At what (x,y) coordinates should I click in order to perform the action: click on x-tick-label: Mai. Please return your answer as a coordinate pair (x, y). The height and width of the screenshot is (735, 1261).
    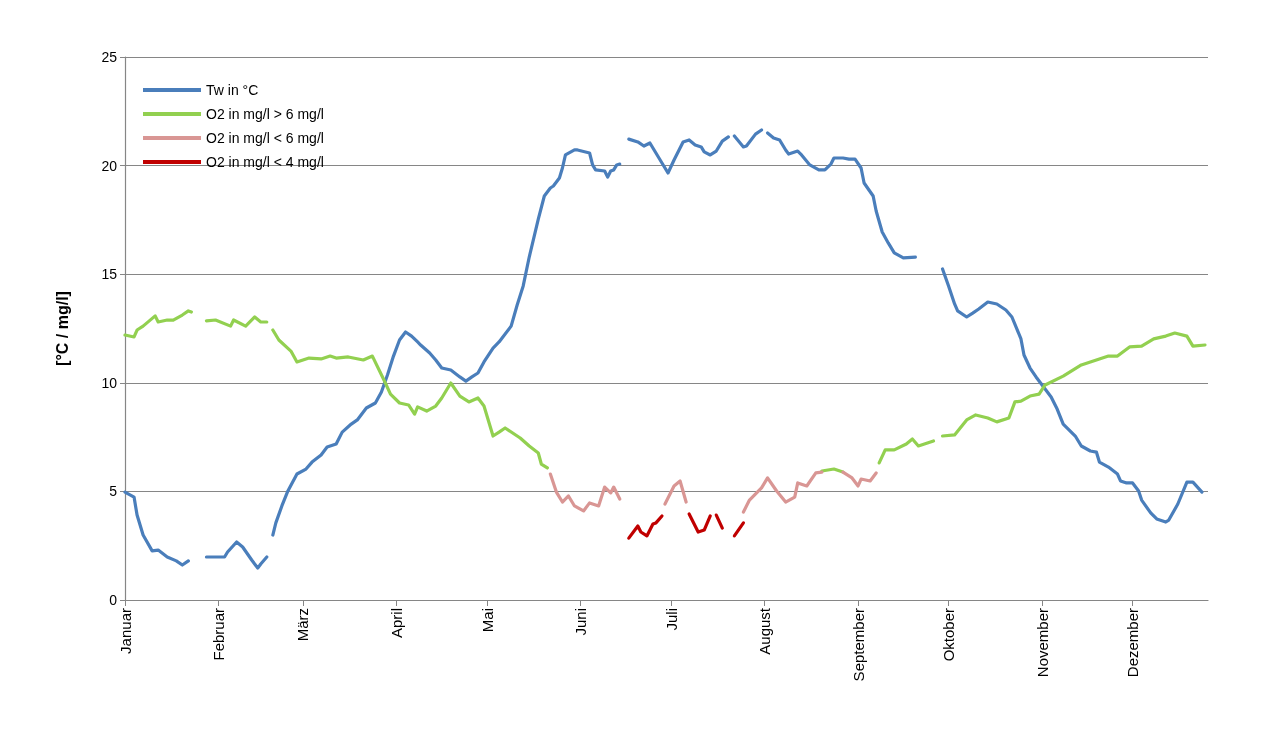
    Looking at the image, I should click on (487, 620).